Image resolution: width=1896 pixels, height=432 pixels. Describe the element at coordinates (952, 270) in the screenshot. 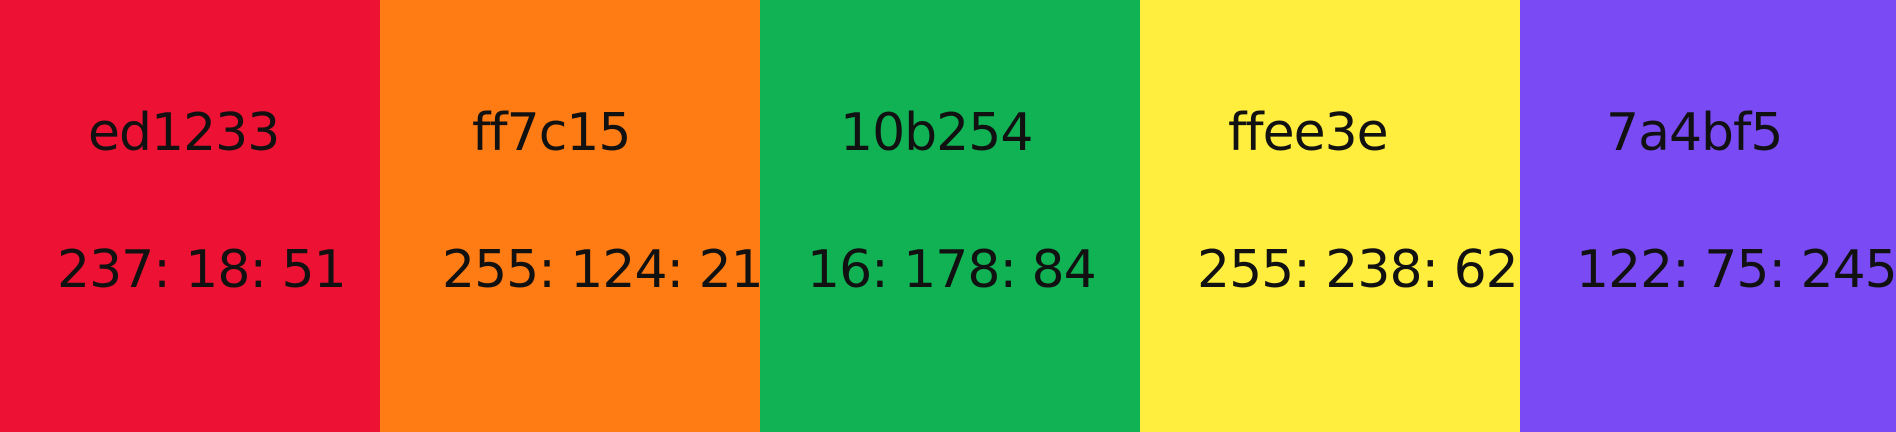

I see `rgb-values: 16: 178: 84` at that location.